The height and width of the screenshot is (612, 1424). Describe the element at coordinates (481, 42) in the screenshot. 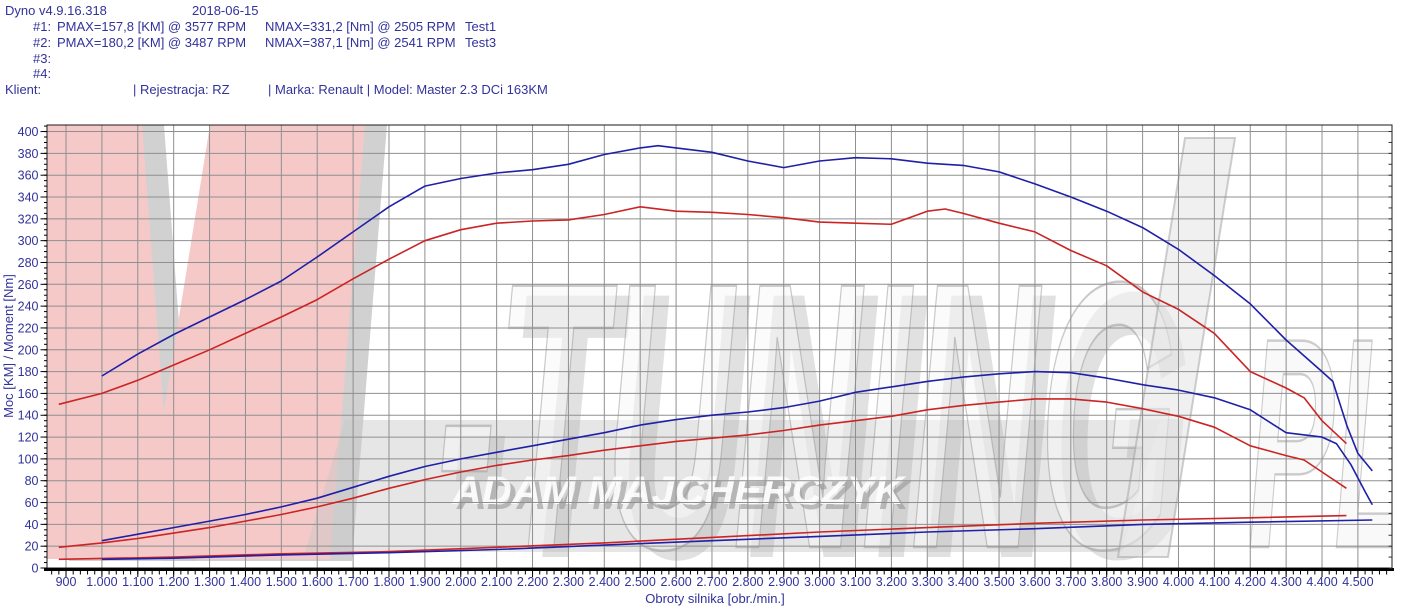

I see `run2-test: Test3` at that location.